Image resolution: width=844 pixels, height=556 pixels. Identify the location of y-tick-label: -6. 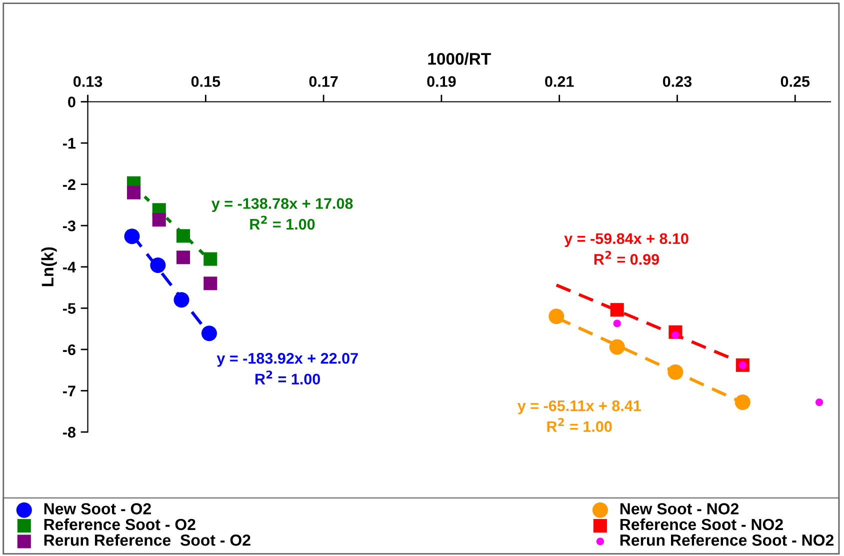
(69, 350).